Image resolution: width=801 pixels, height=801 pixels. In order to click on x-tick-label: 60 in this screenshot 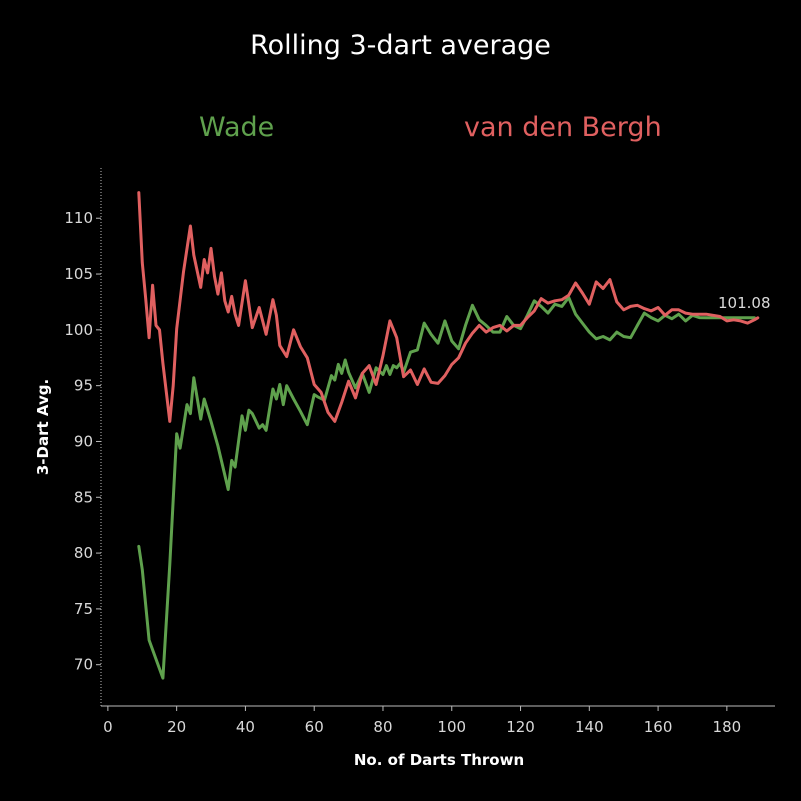, I will do `click(314, 727)`.